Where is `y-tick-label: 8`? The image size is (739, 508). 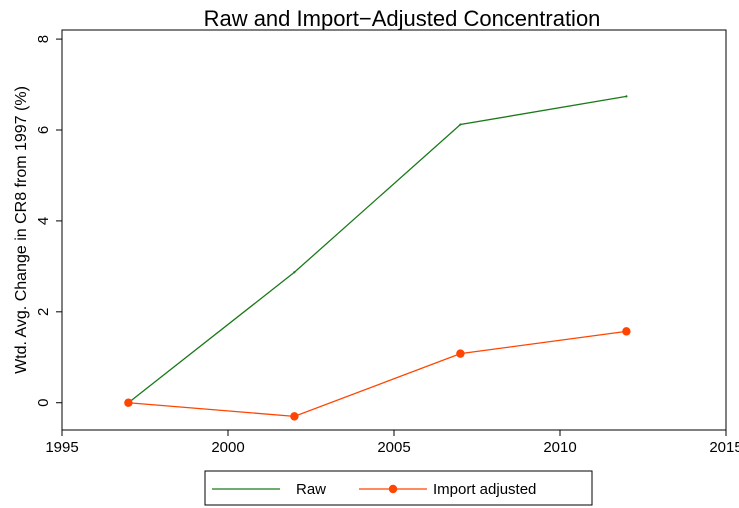
y-tick-label: 8 is located at coordinates (43, 39).